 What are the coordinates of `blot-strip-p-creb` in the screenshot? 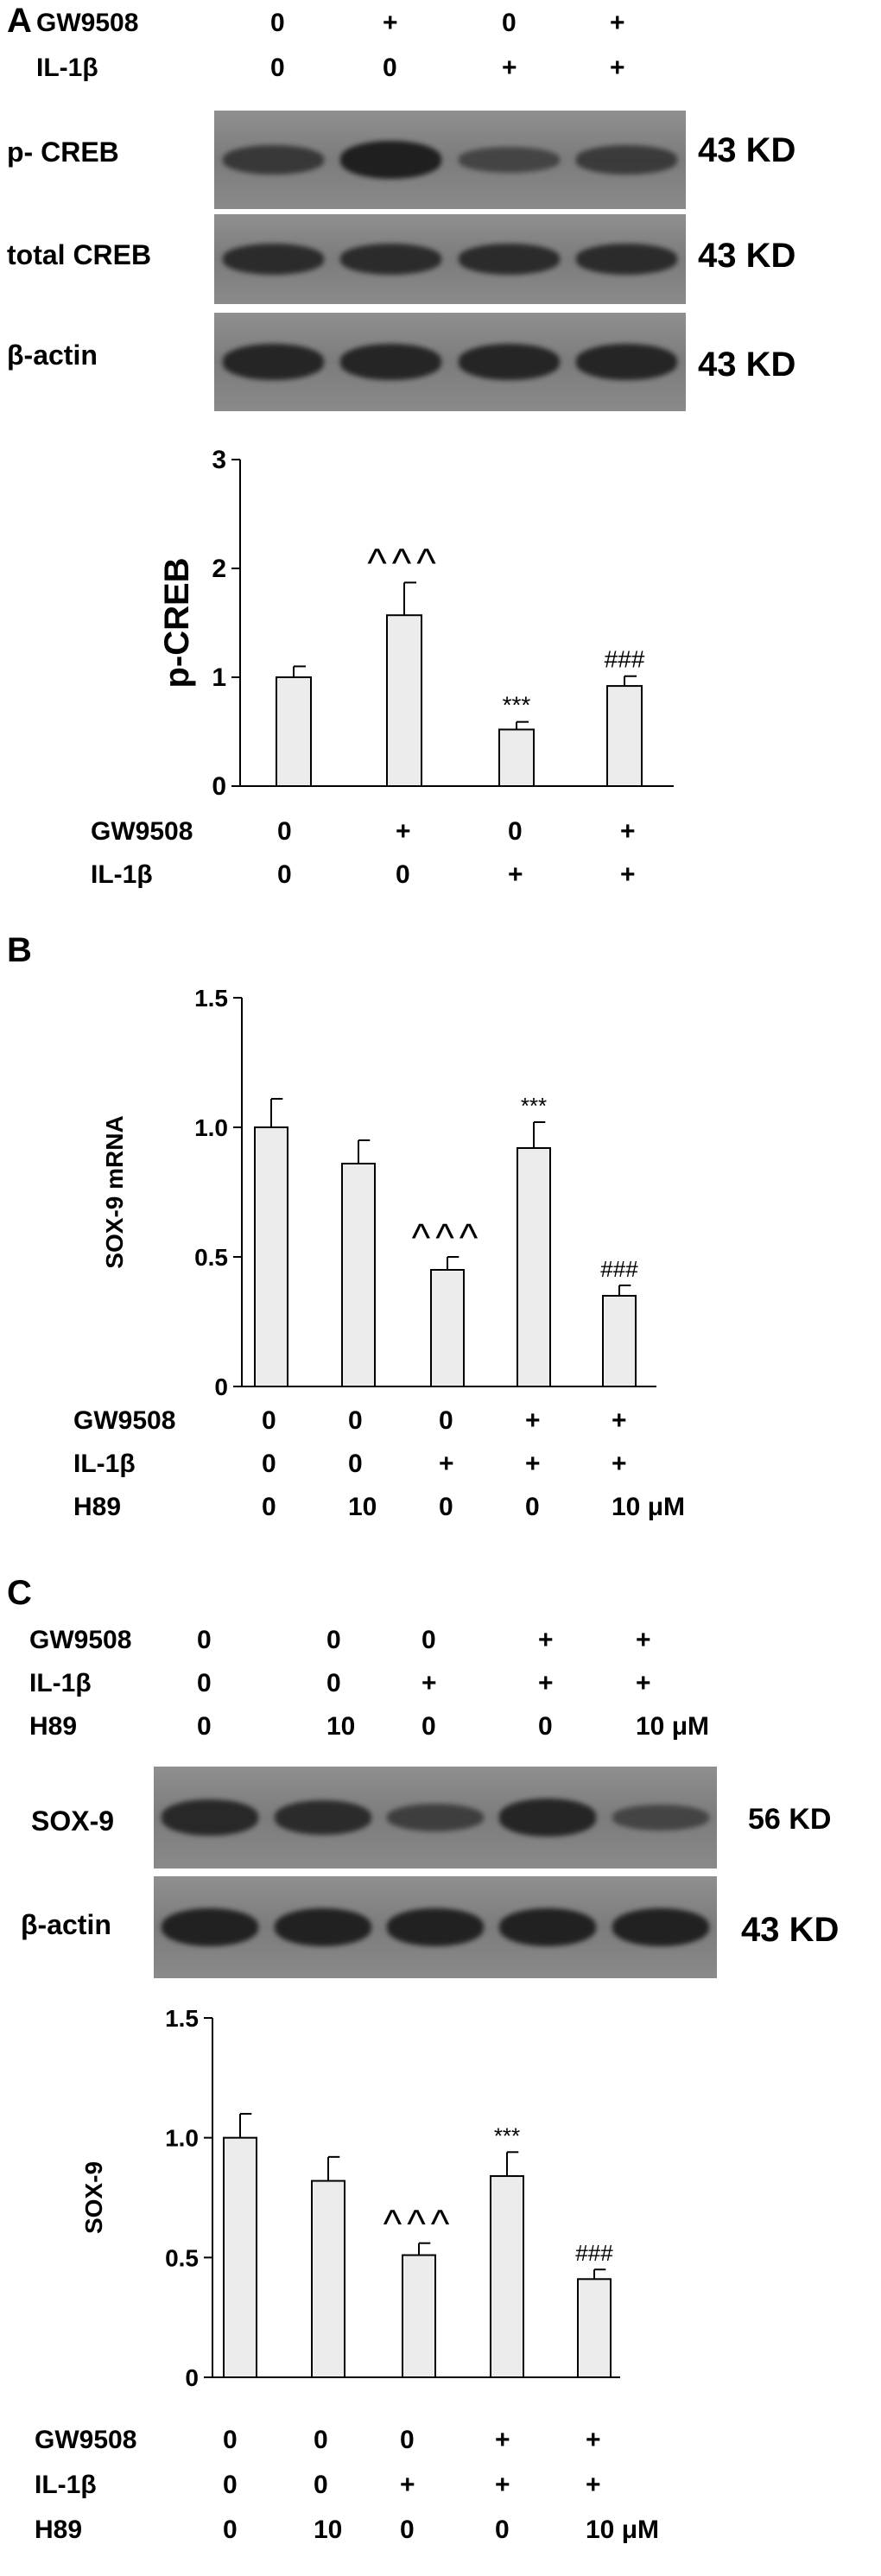 It's located at (450, 160).